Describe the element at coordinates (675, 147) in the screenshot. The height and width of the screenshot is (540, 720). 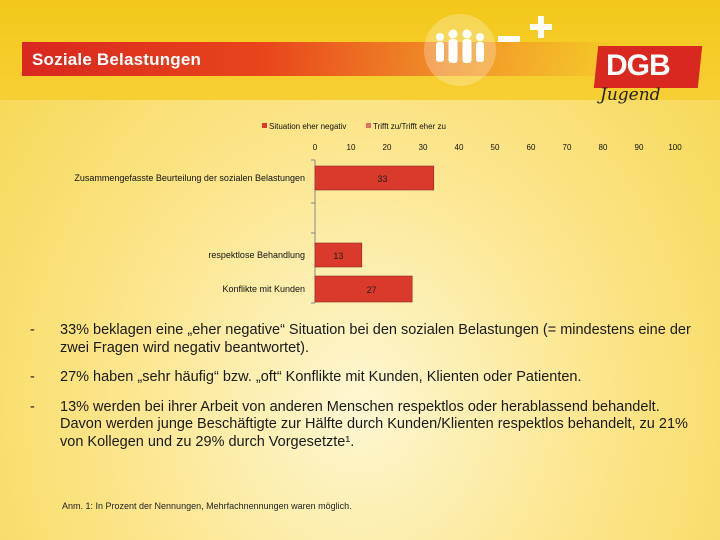
I see `x-tick-label: 100` at that location.